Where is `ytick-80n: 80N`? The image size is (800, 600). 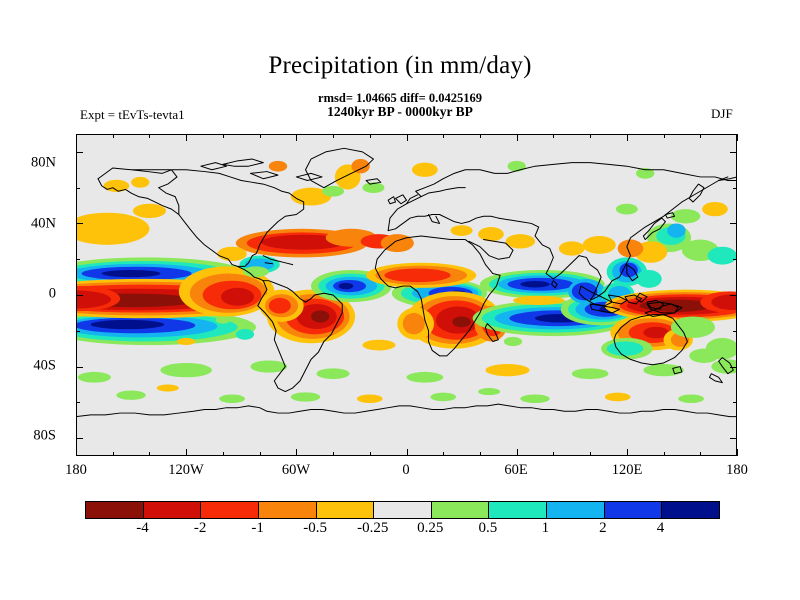
ytick-80n: 80N is located at coordinates (43, 162).